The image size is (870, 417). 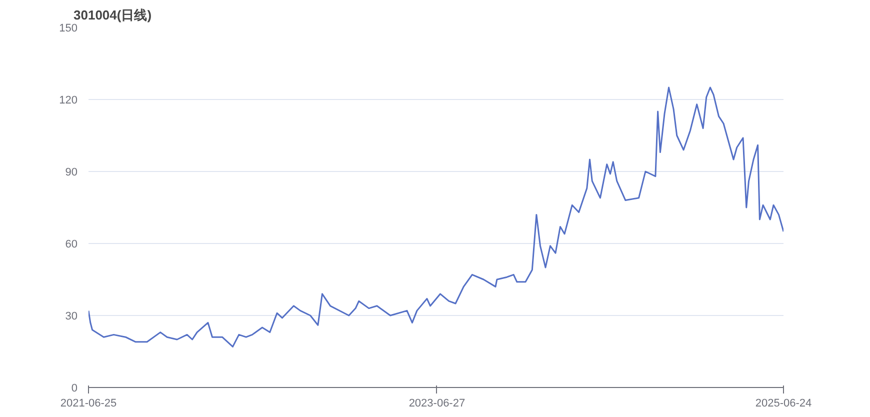 What do you see at coordinates (74, 388) in the screenshot?
I see `y-tick-label: 0` at bounding box center [74, 388].